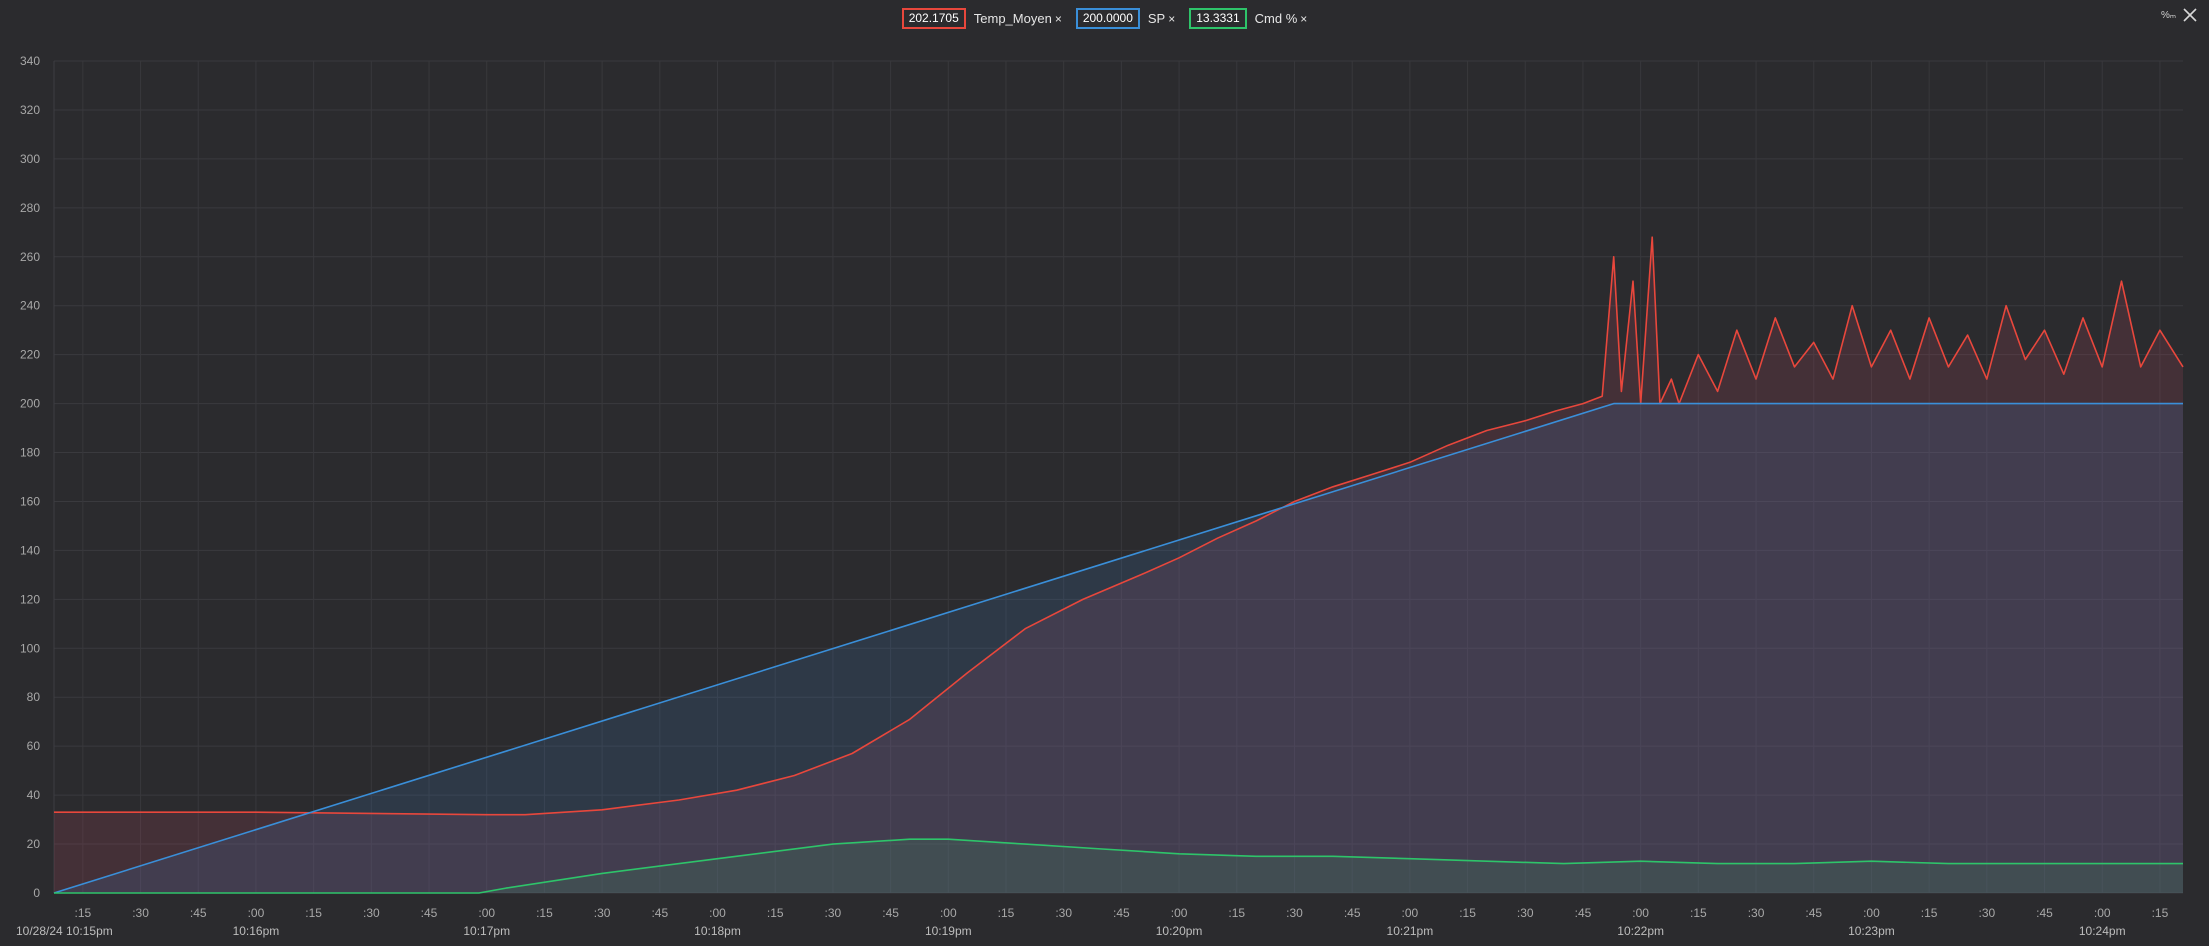 The height and width of the screenshot is (946, 2209). What do you see at coordinates (64, 931) in the screenshot?
I see `x-major-label: 10/28/24 10:15pm` at bounding box center [64, 931].